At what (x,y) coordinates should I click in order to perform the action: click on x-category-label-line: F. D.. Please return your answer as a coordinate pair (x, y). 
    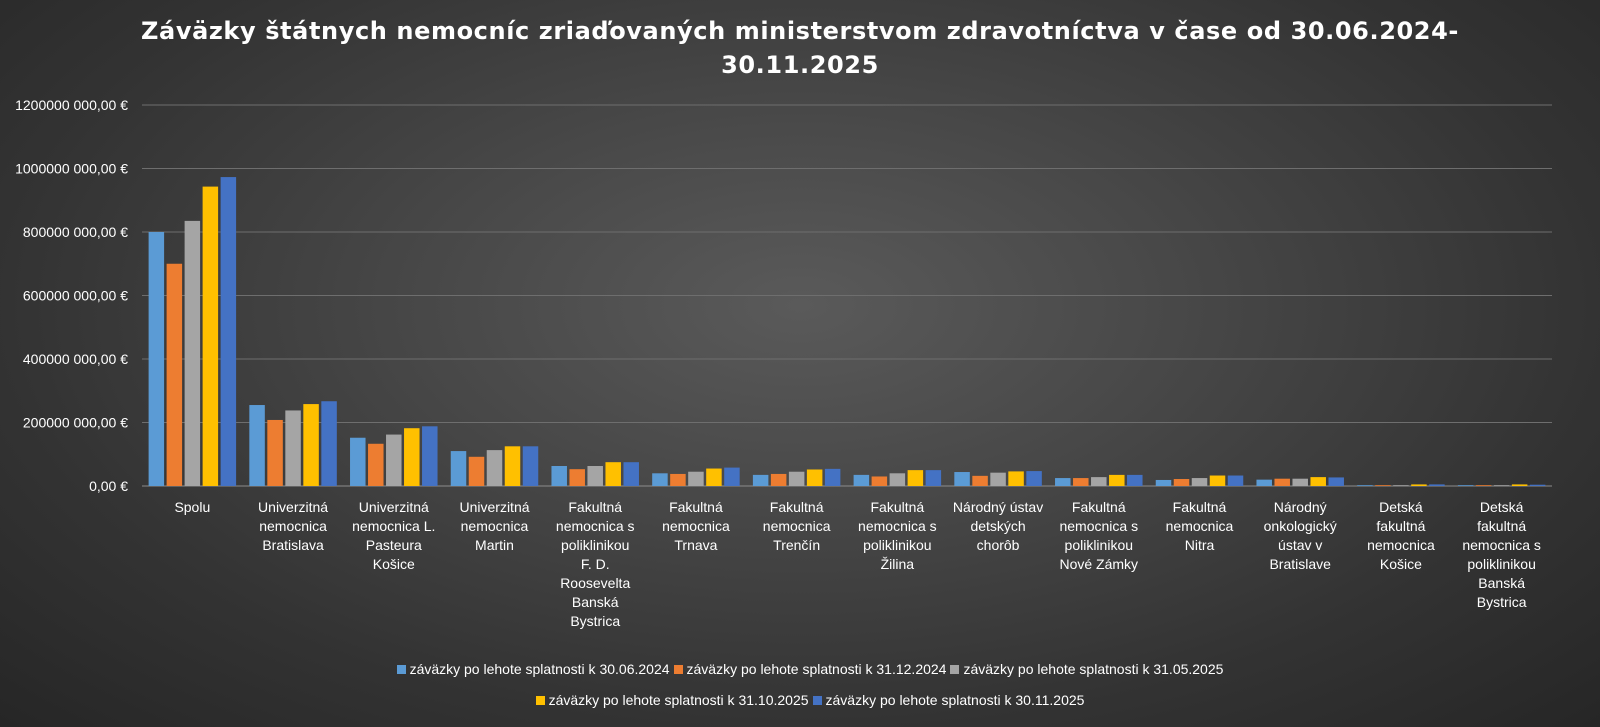
    Looking at the image, I should click on (595, 564).